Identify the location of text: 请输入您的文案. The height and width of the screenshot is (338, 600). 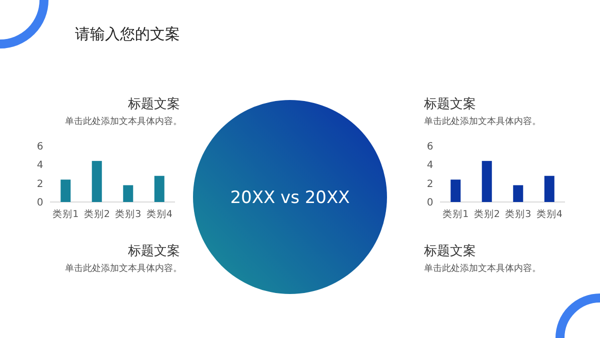
(127, 34).